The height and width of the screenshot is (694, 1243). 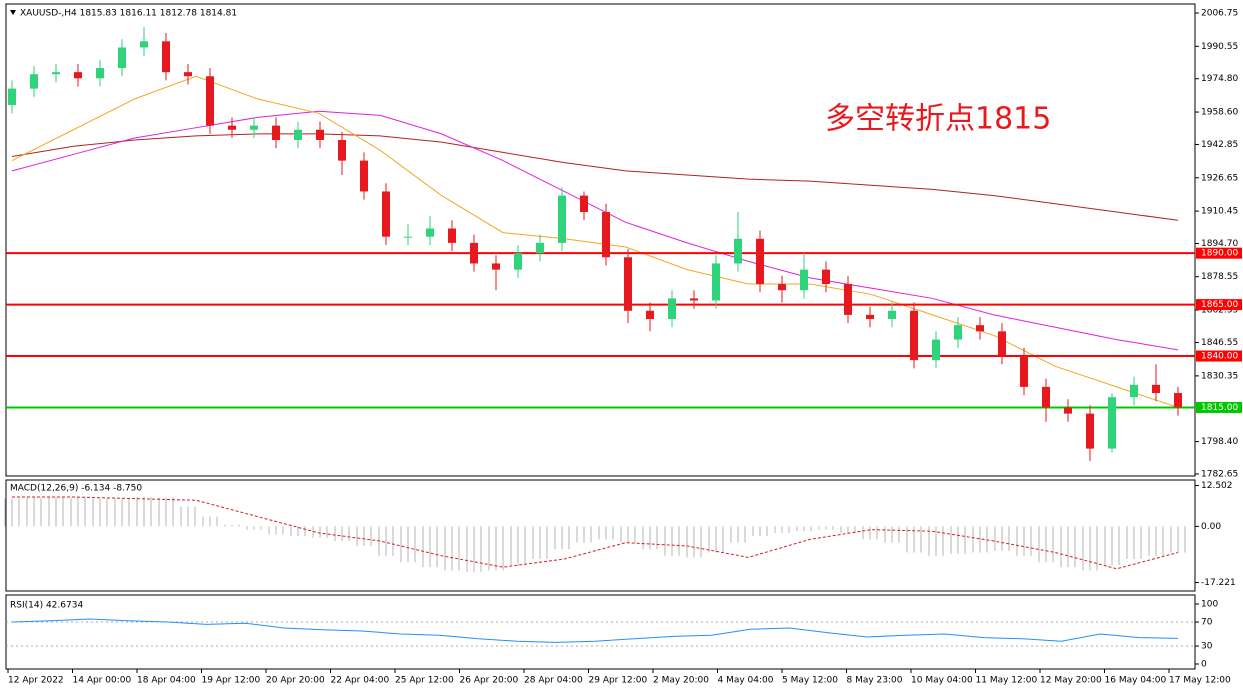 What do you see at coordinates (1219, 254) in the screenshot?
I see `level-label: 1890.00` at bounding box center [1219, 254].